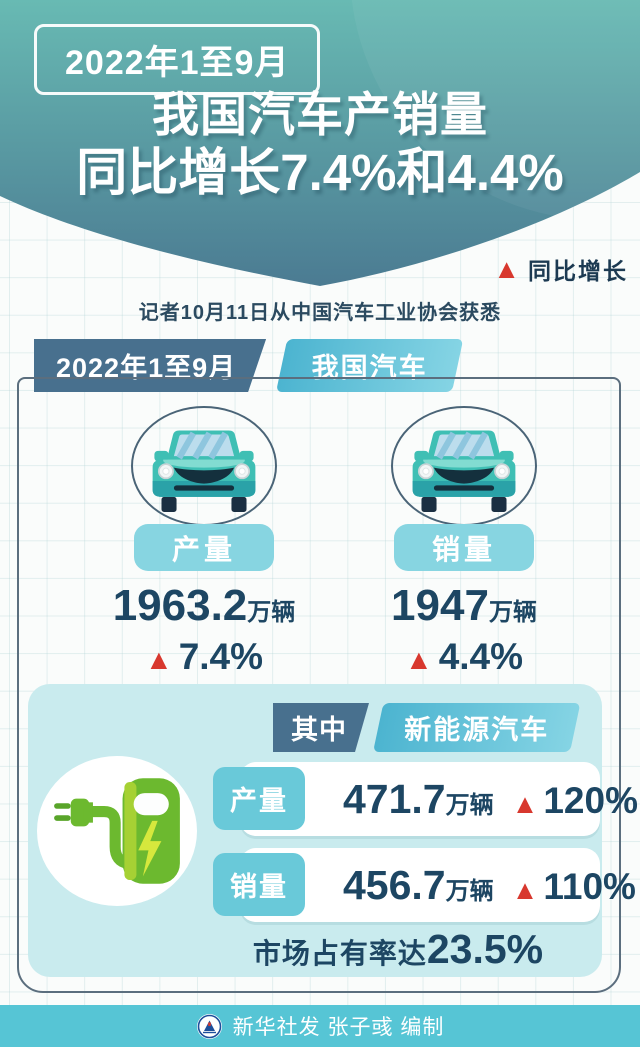 This screenshot has height=1047, width=640. I want to click on xinhua-logo-icon, so click(209, 1026).